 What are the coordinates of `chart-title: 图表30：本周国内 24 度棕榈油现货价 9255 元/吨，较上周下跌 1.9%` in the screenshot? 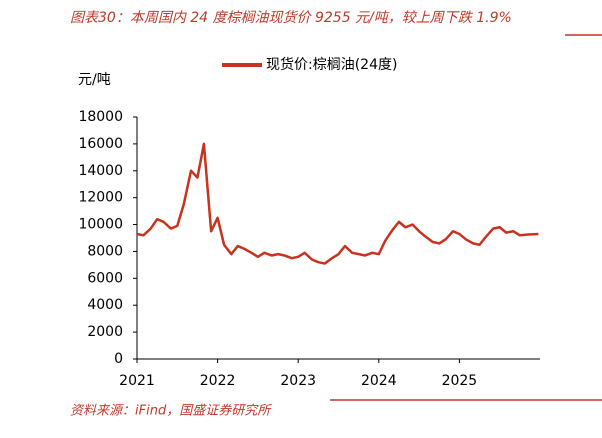 It's located at (291, 18).